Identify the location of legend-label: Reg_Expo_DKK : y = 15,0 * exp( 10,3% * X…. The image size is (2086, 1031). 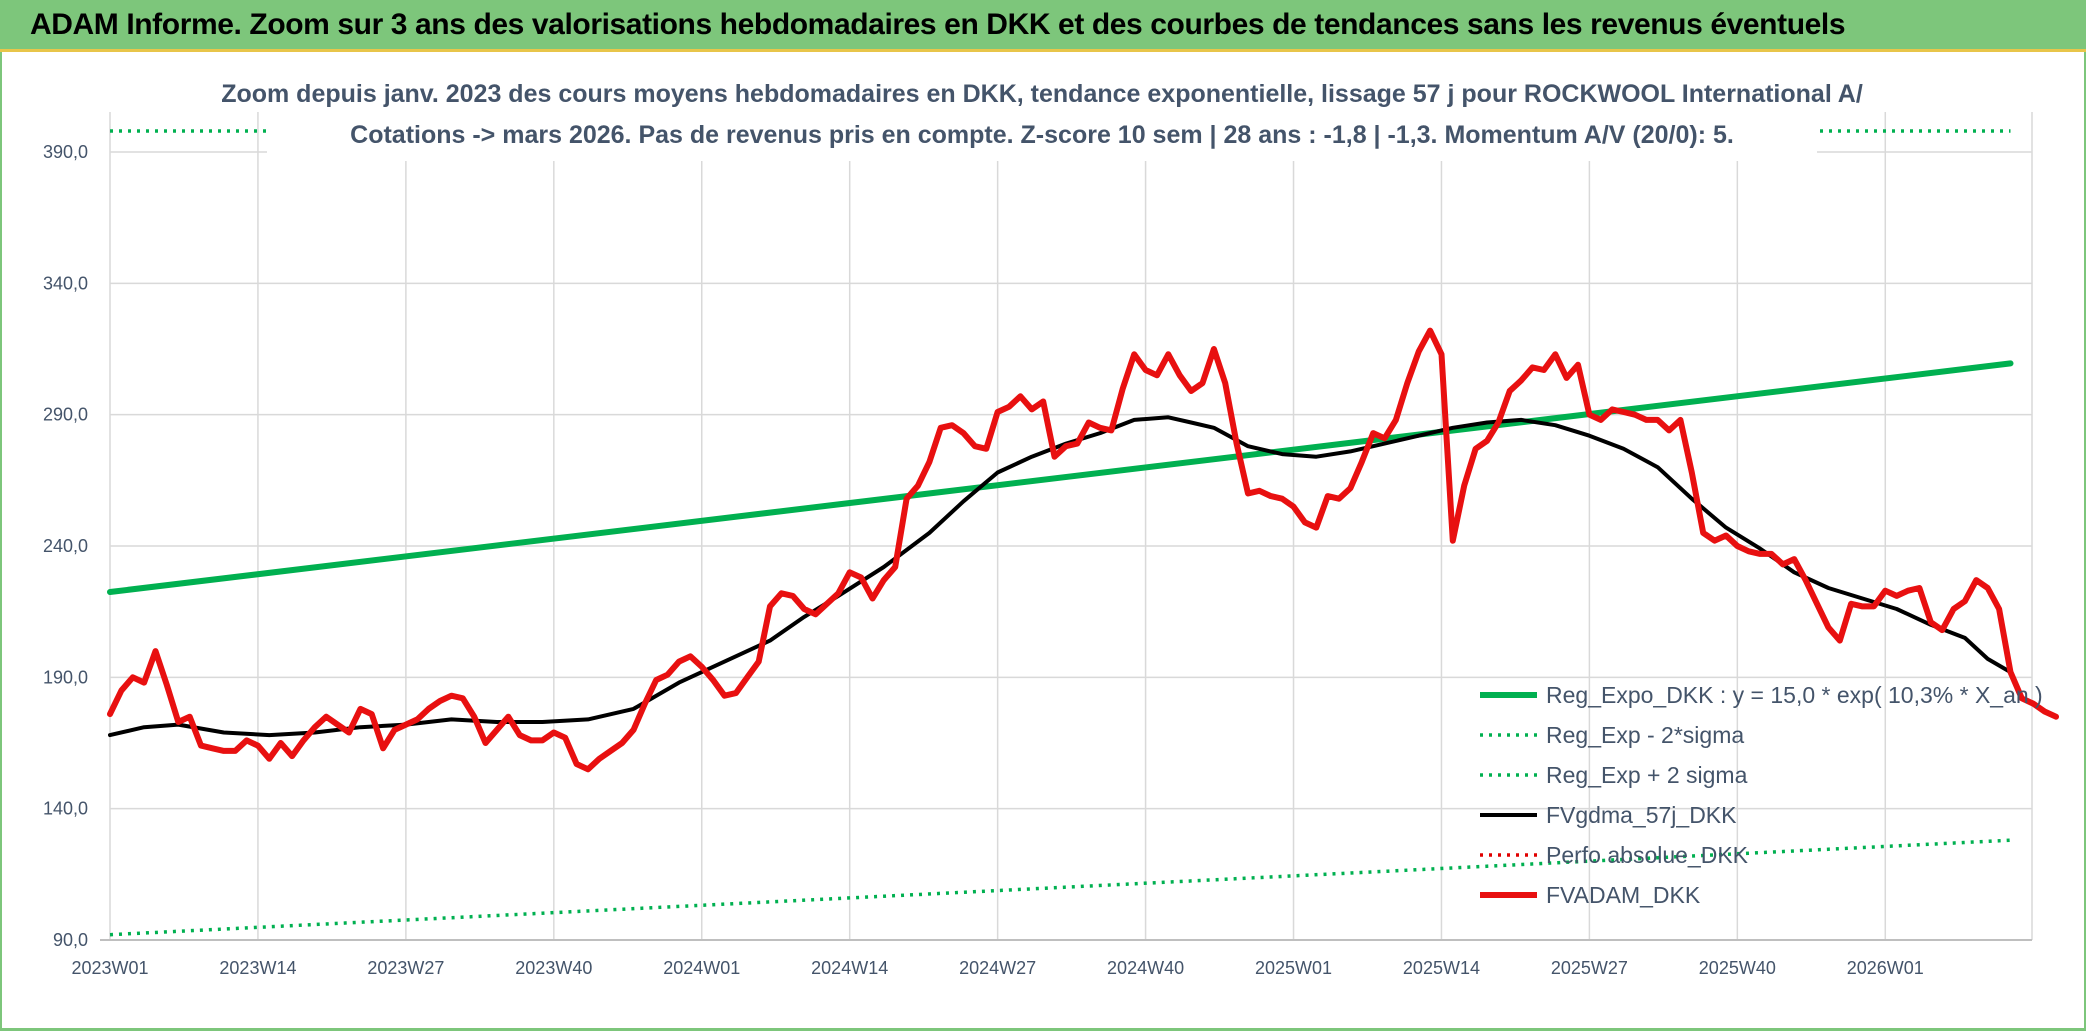
(1794, 695).